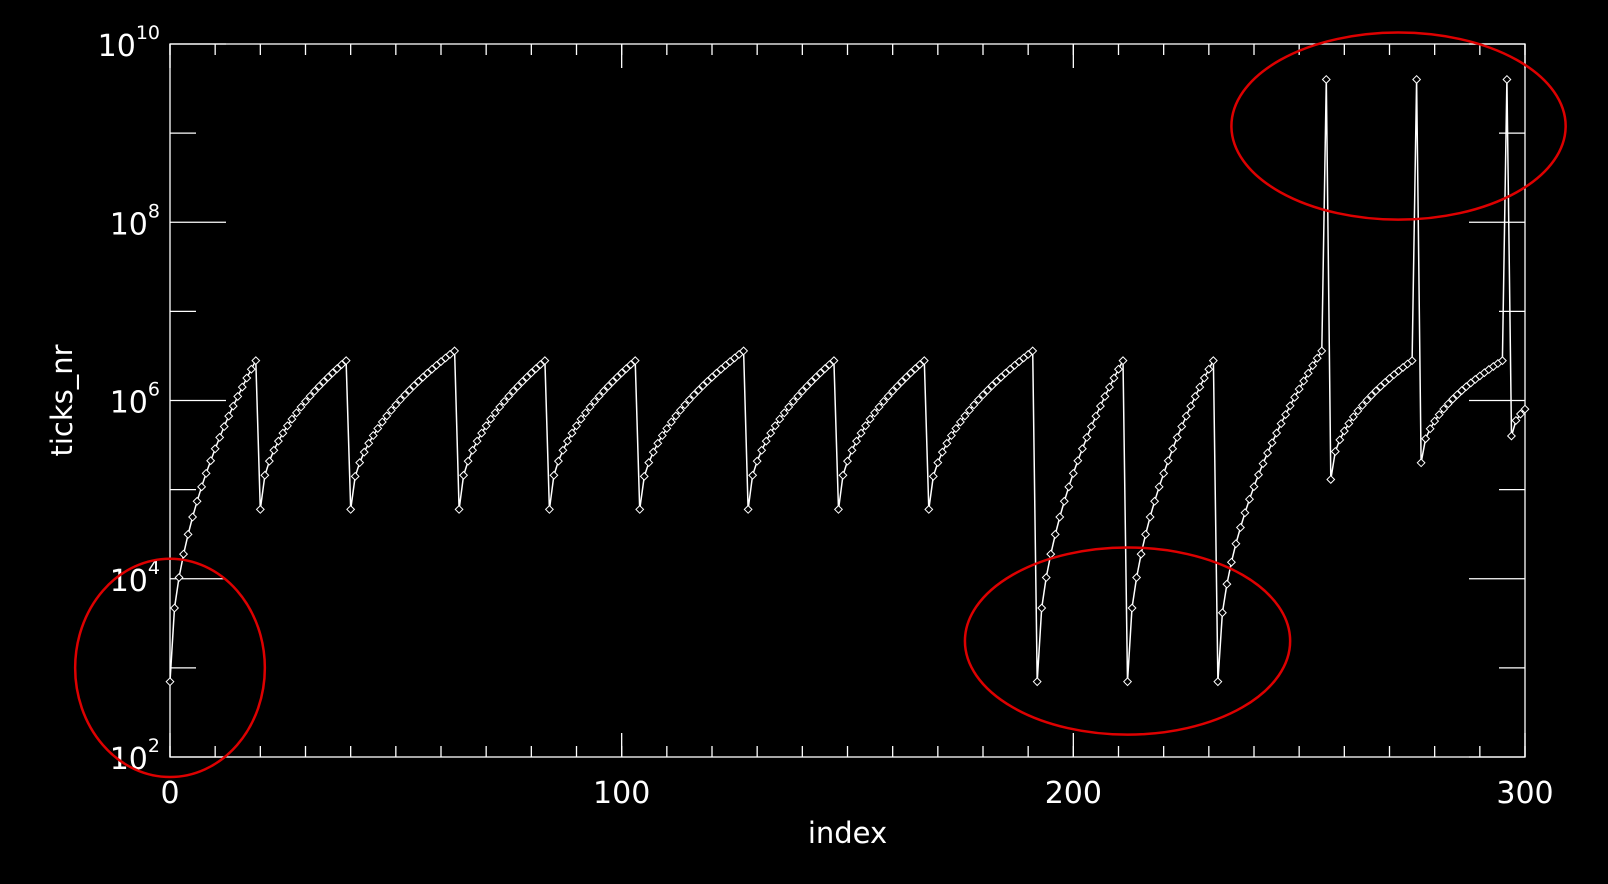 Image resolution: width=1608 pixels, height=884 pixels. Describe the element at coordinates (856, 793) in the screenshot. I see `x-tick-labels: 0 100 200 300` at that location.